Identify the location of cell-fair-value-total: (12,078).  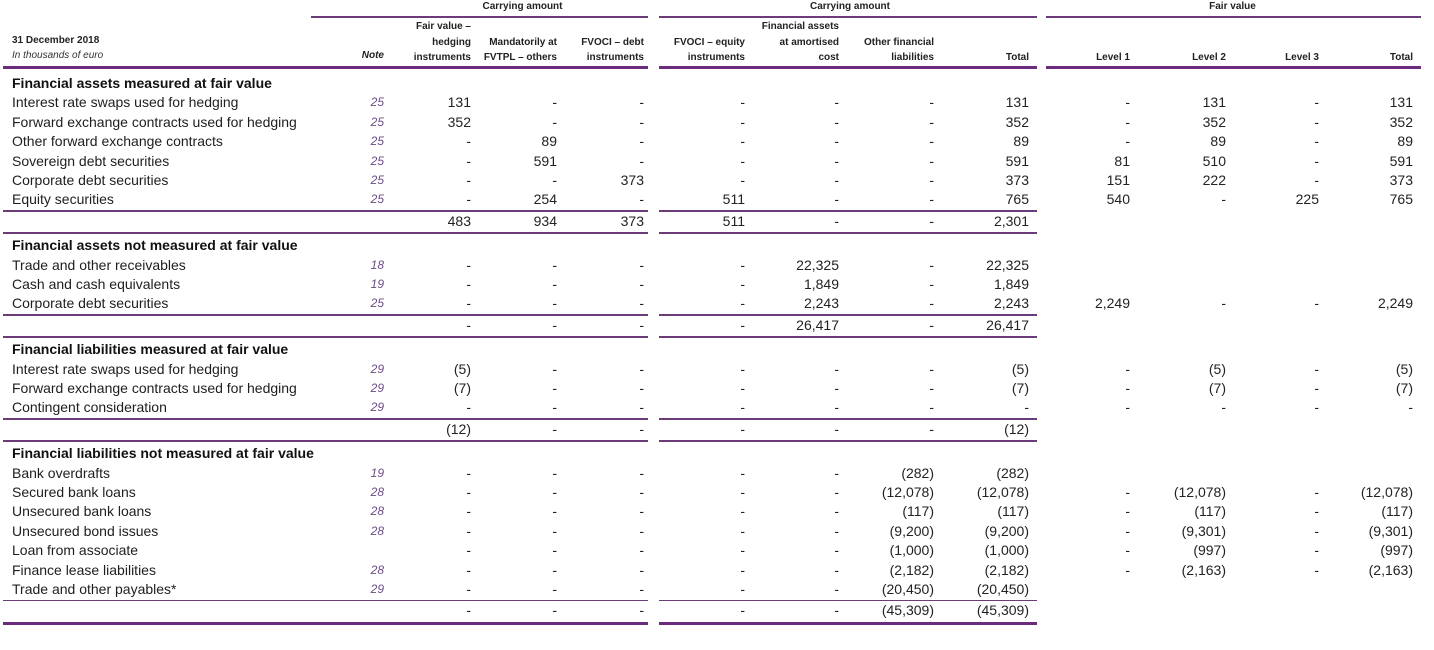
(1386, 492).